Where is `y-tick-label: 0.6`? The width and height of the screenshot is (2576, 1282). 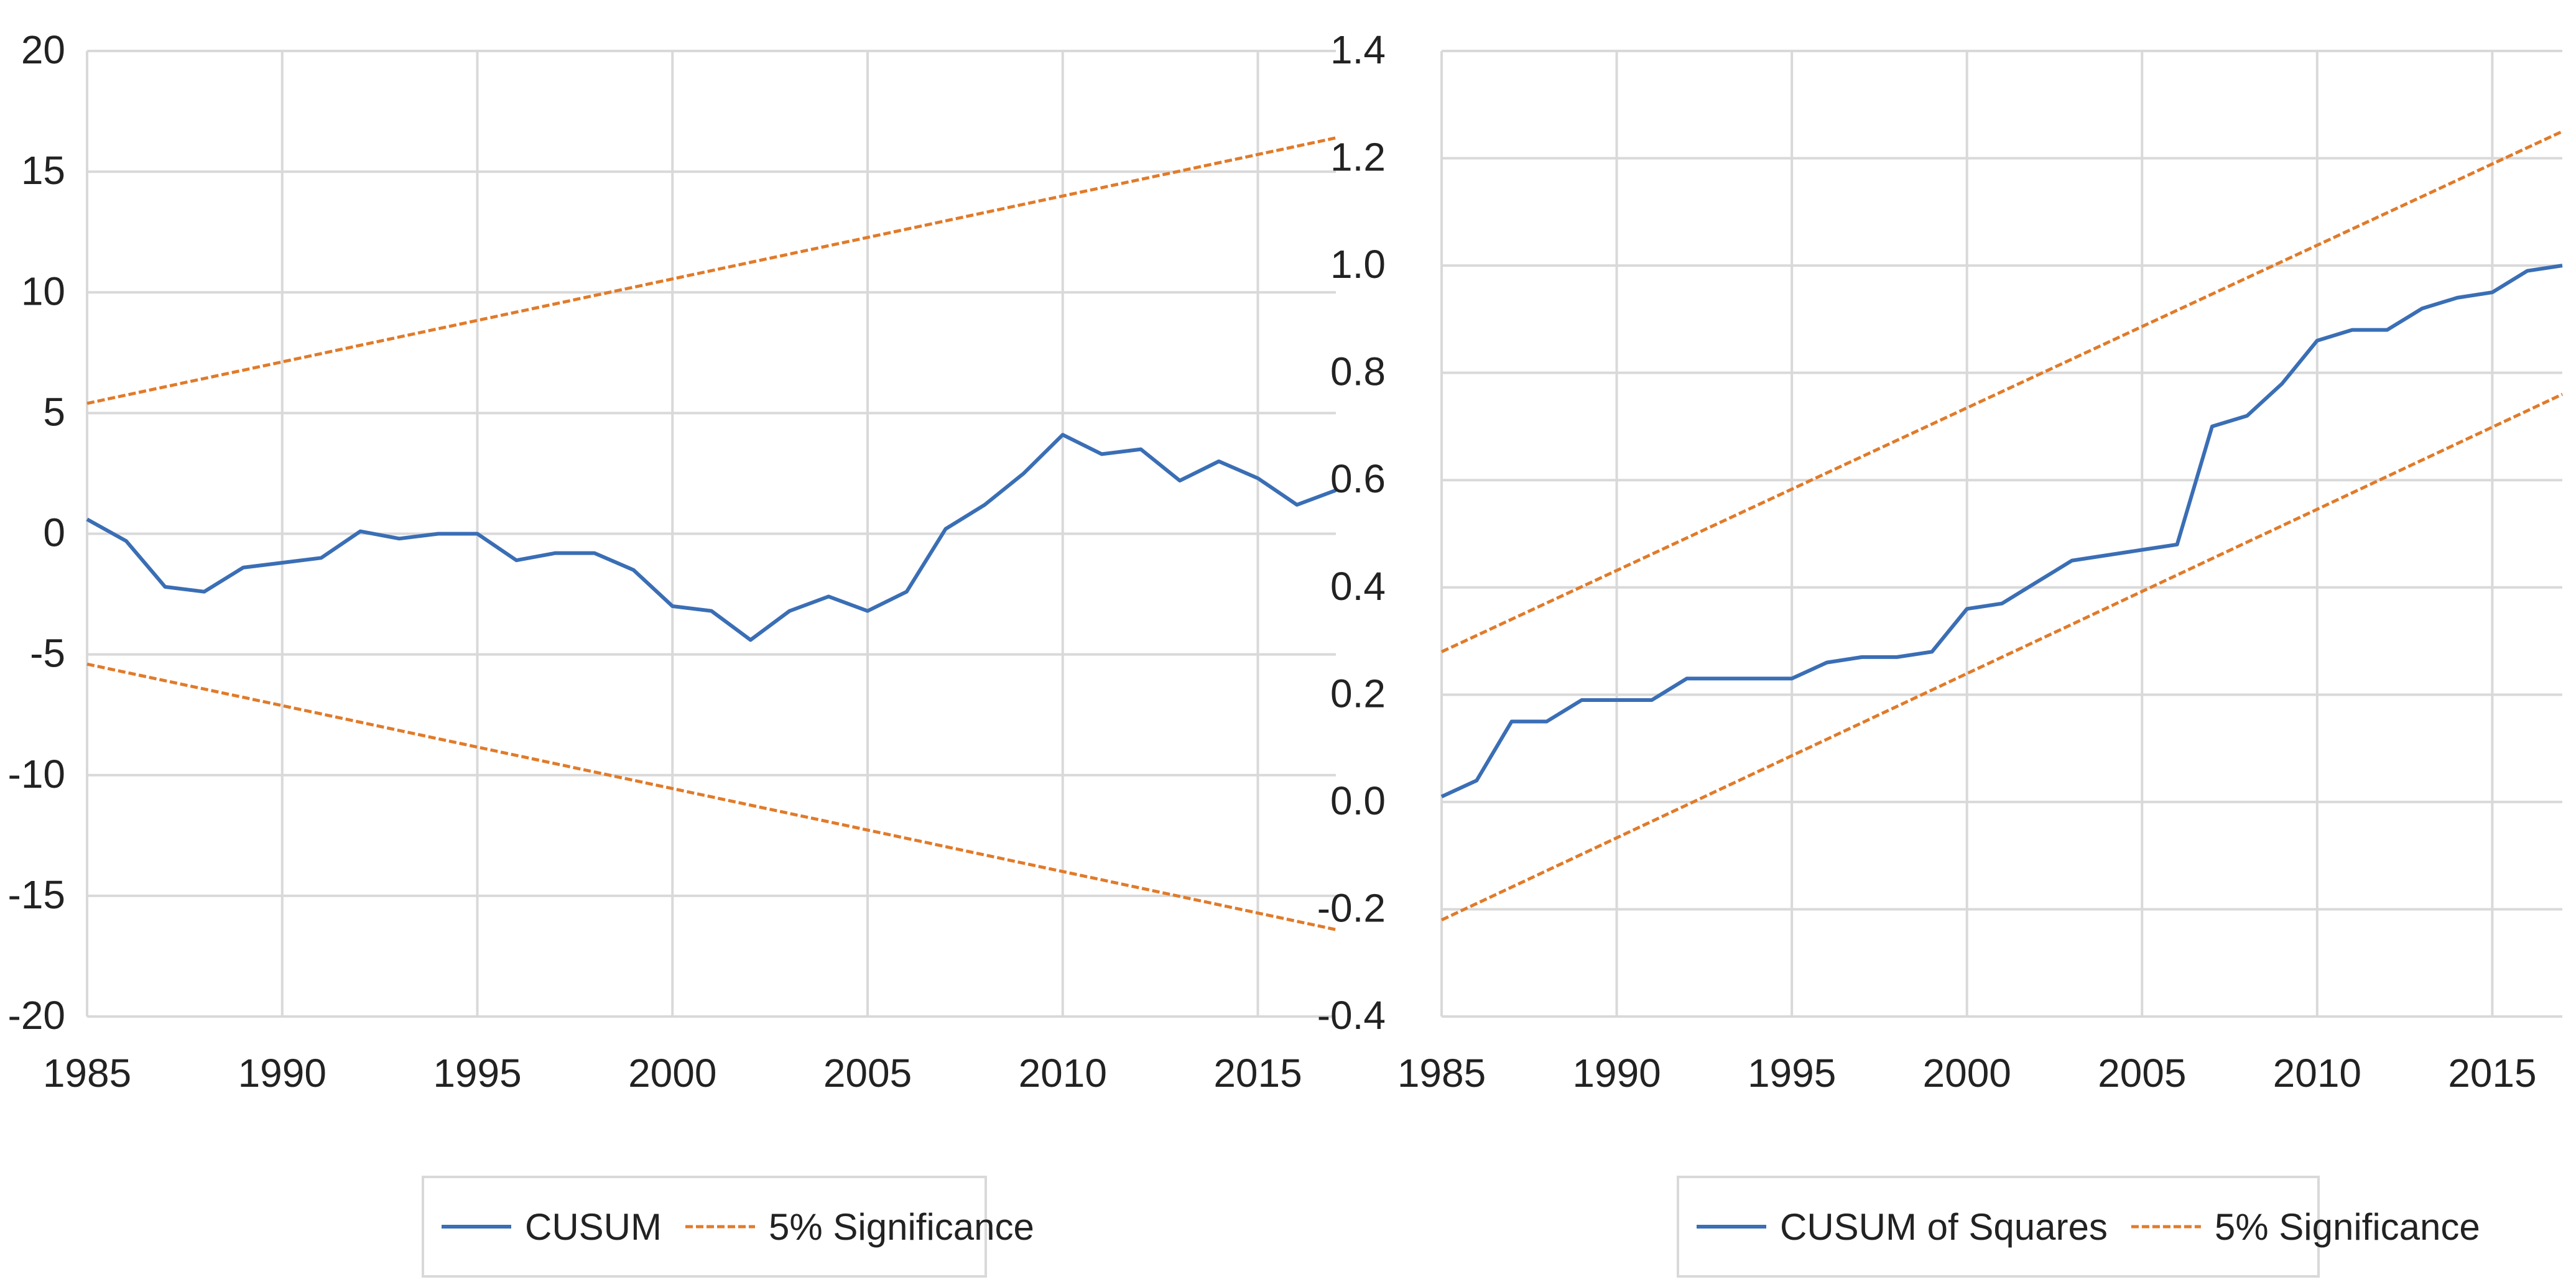 y-tick-label: 0.6 is located at coordinates (1358, 478).